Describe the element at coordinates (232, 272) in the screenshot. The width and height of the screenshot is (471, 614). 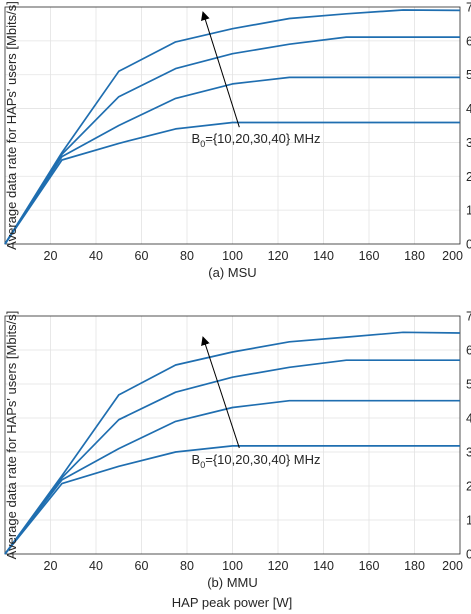
I see `panel-caption: (a) MSU` at that location.